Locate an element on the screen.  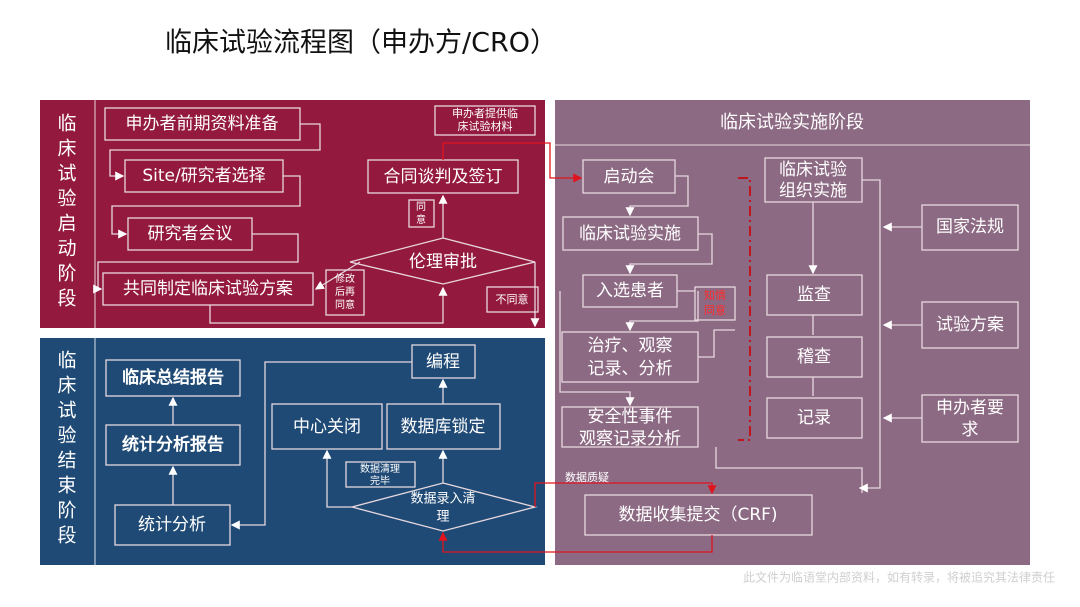
record-box is located at coordinates (814, 418).